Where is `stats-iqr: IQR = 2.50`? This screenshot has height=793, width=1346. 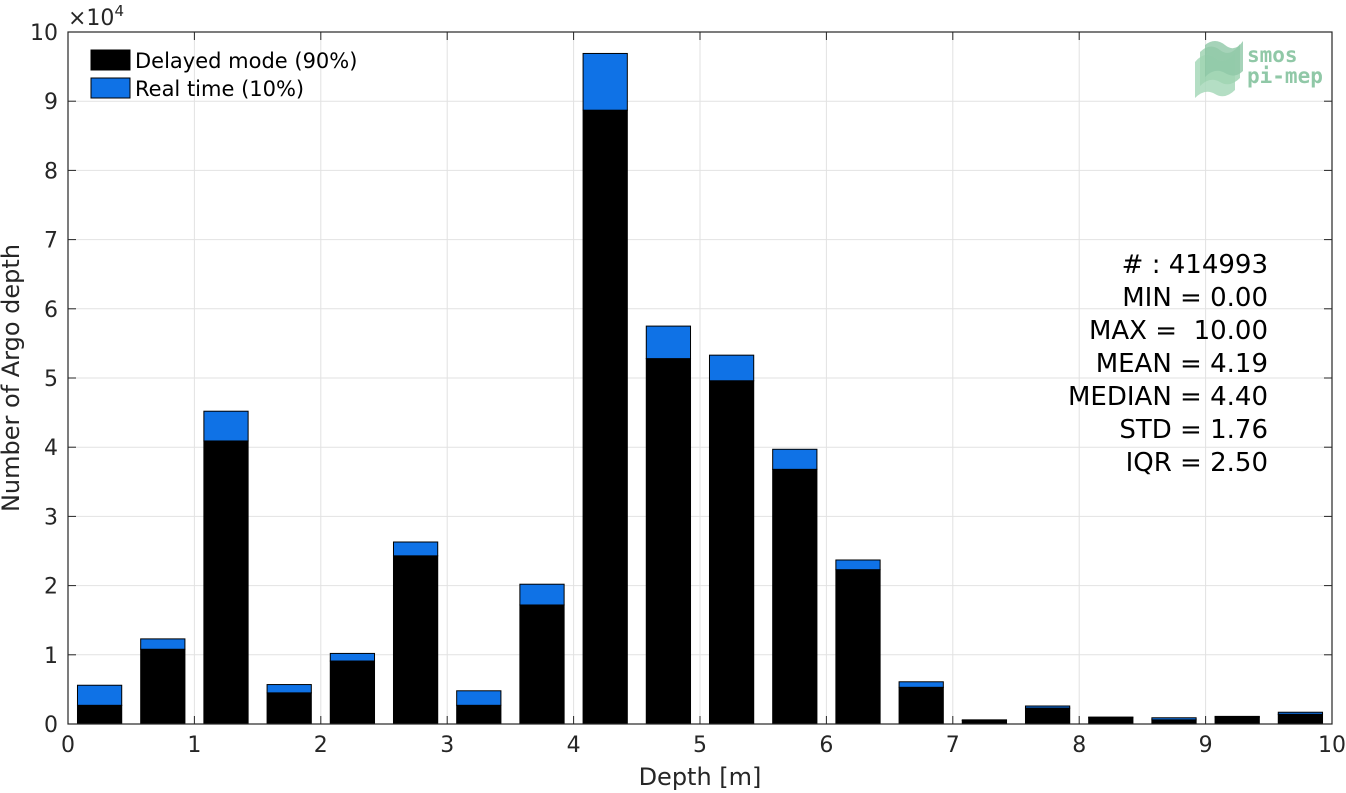
stats-iqr: IQR = 2.50 is located at coordinates (1197, 463).